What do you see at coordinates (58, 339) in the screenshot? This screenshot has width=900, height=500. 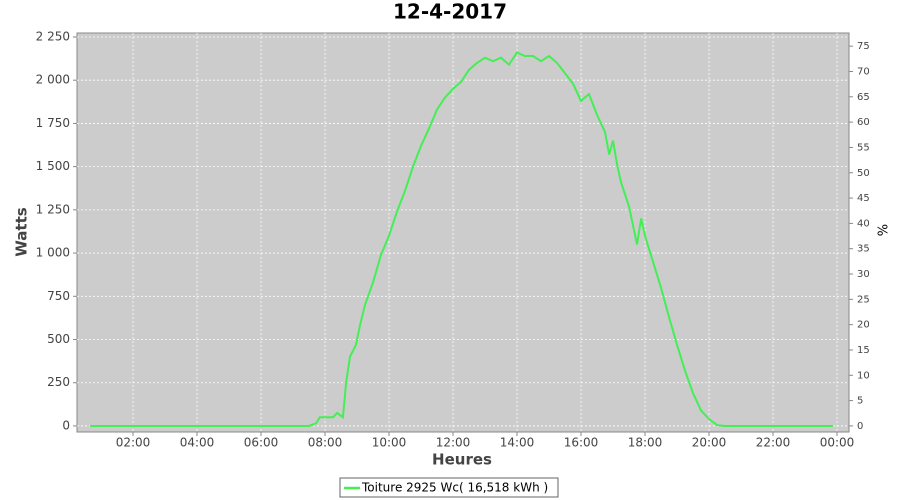 I see `y-tick-label: 500` at bounding box center [58, 339].